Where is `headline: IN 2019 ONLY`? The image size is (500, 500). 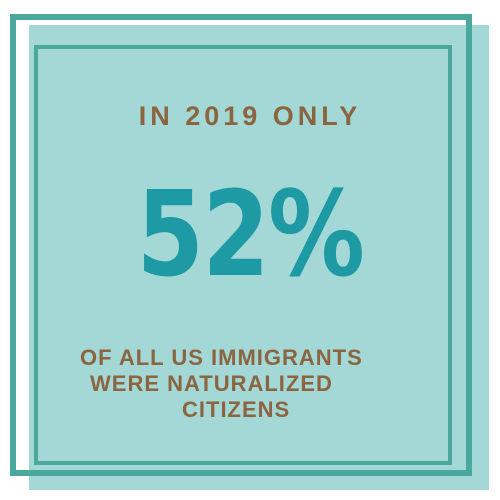
headline: IN 2019 ONLY is located at coordinates (250, 116).